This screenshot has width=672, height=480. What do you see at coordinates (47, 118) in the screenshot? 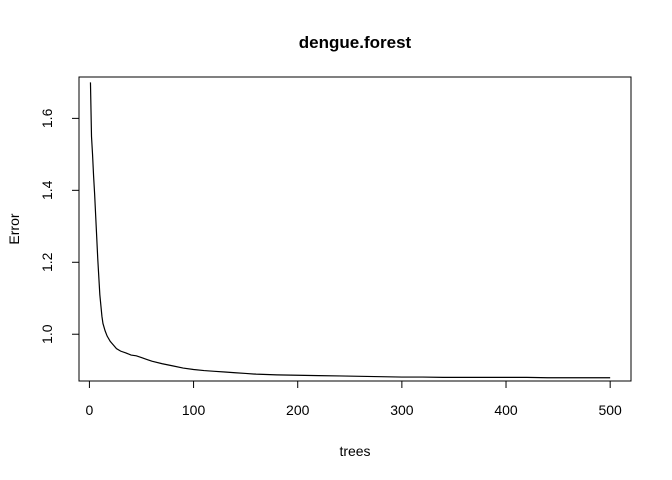
I see `y-tick-label: 1.6` at bounding box center [47, 118].